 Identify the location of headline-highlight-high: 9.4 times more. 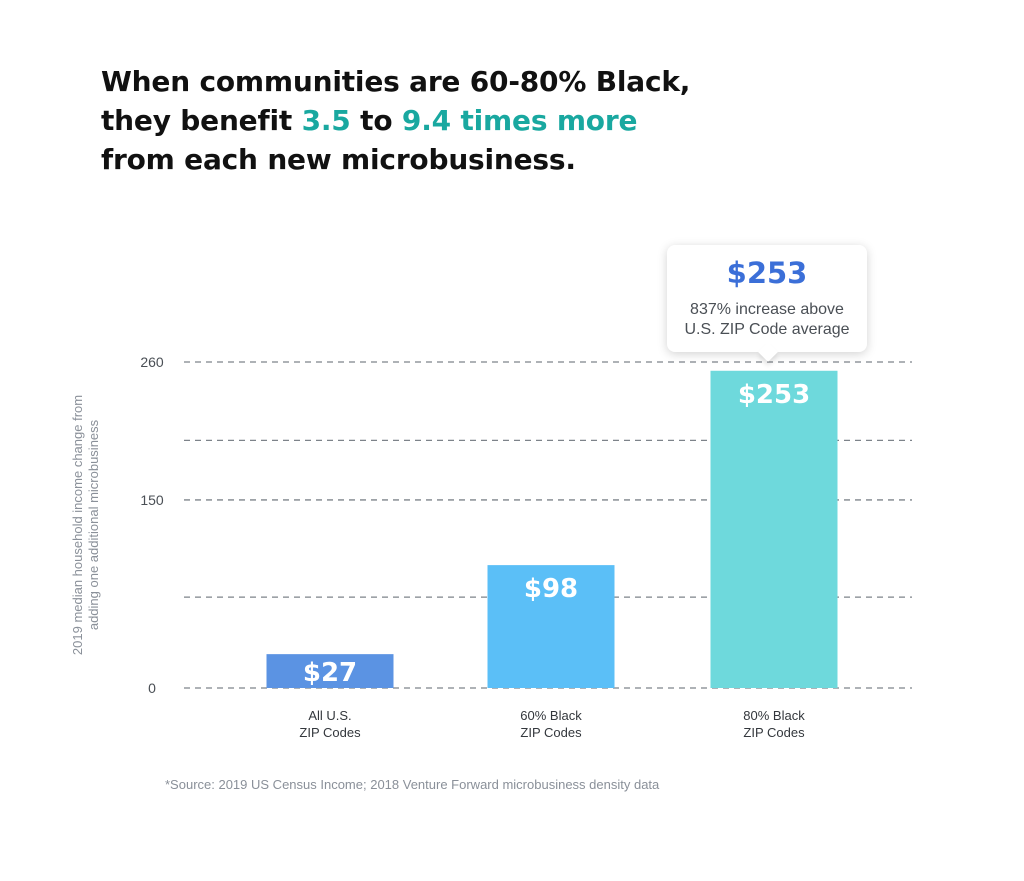
(519, 120).